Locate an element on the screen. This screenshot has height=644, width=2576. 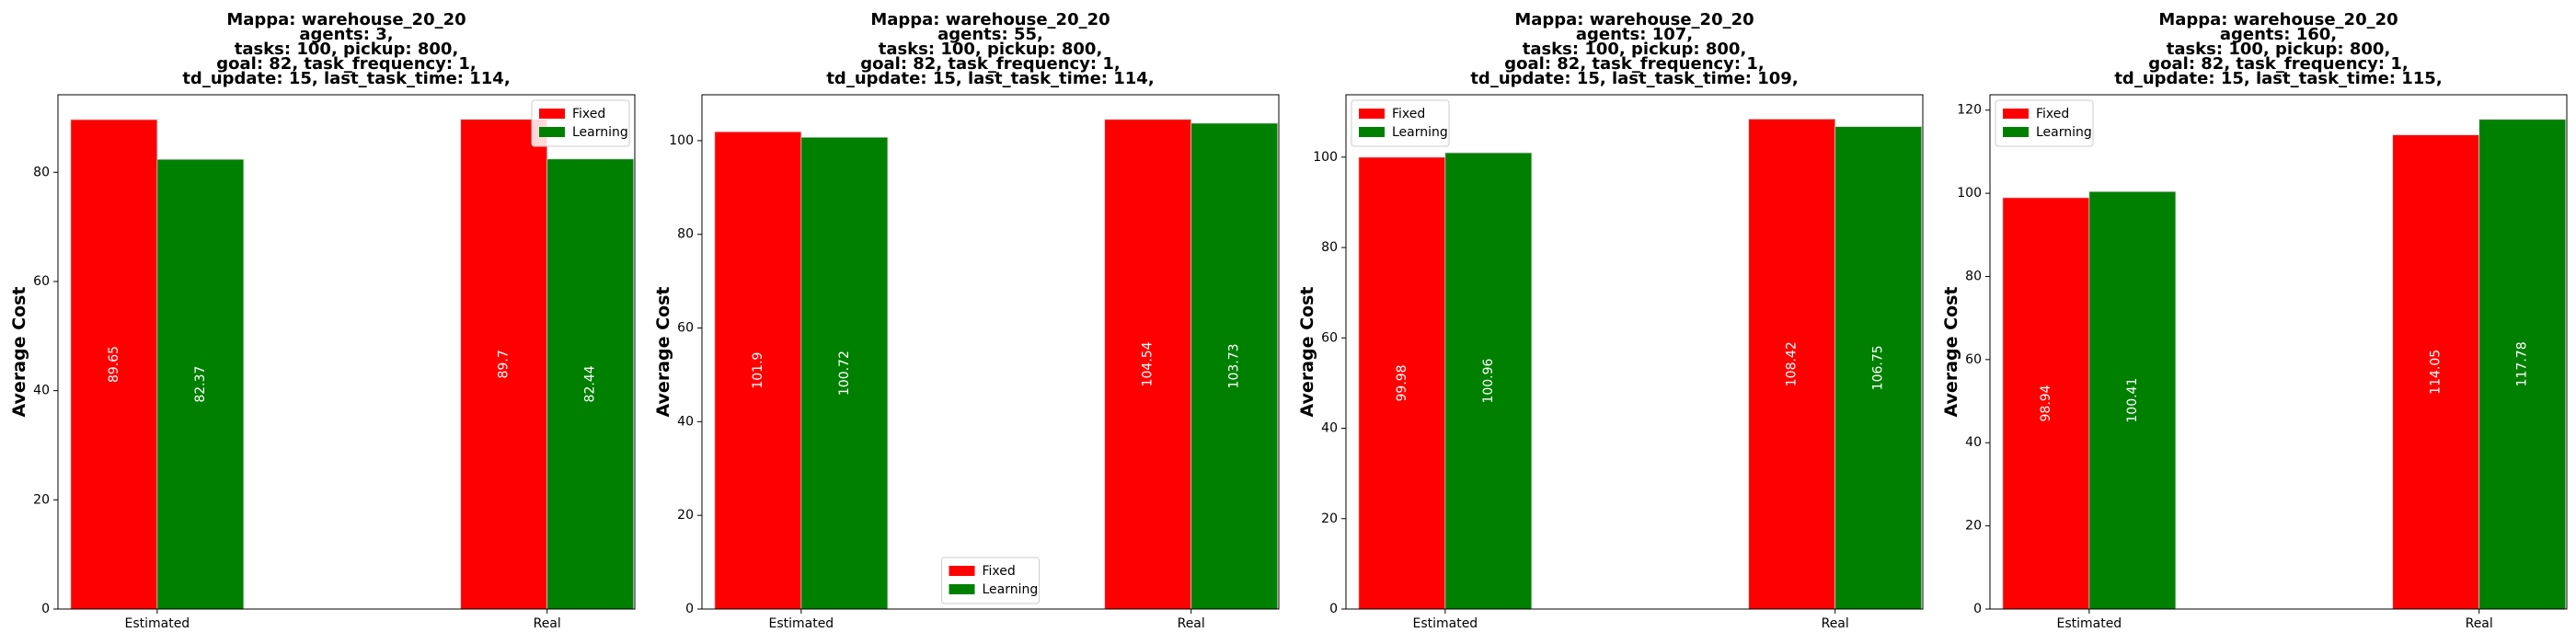
chart-title-line: agents: 107, is located at coordinates (1634, 34).